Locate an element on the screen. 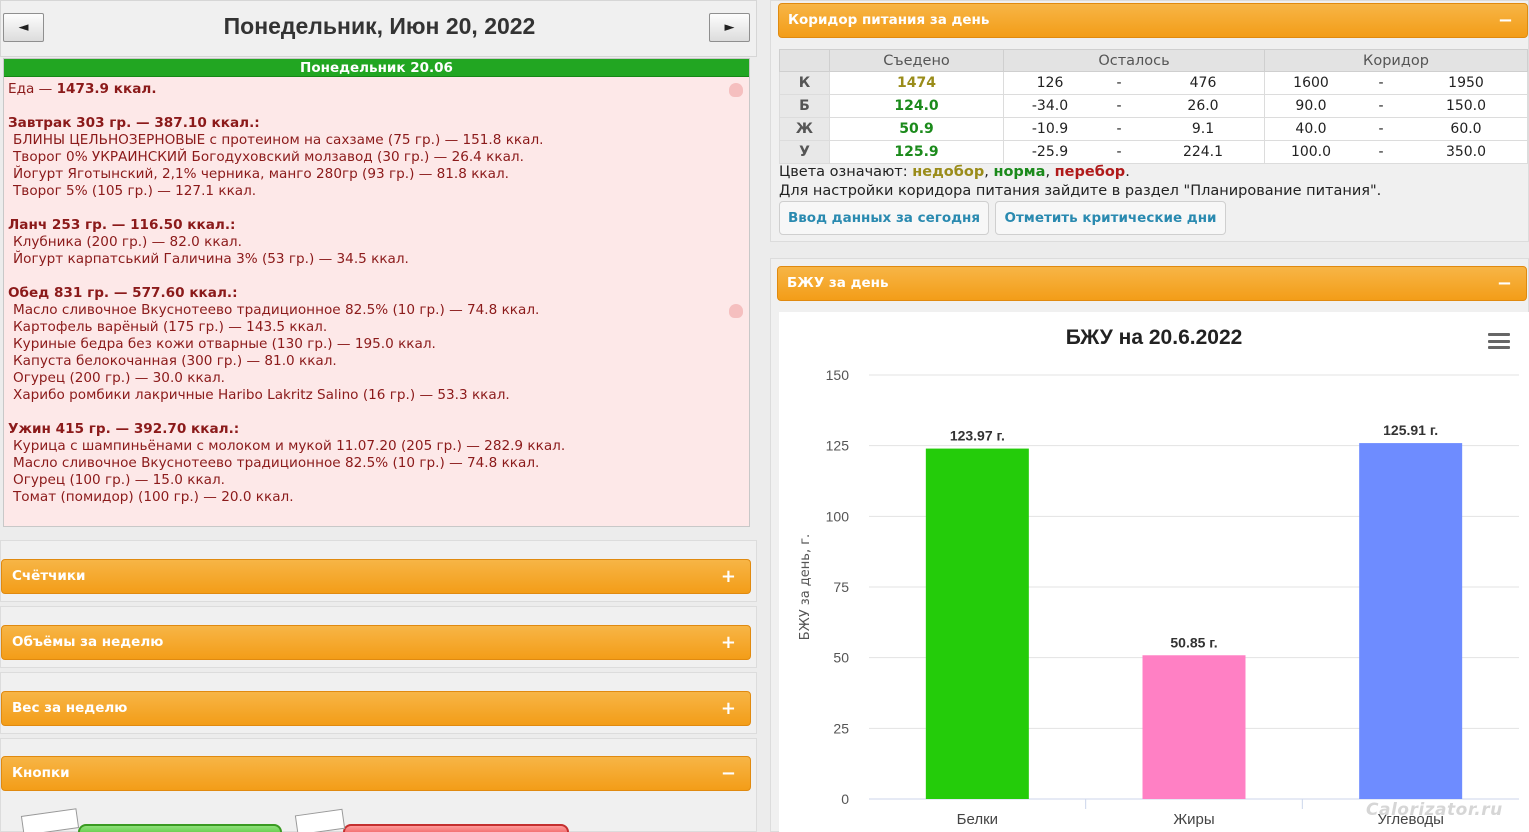  buttons-header: Кнопки − is located at coordinates (376, 773).